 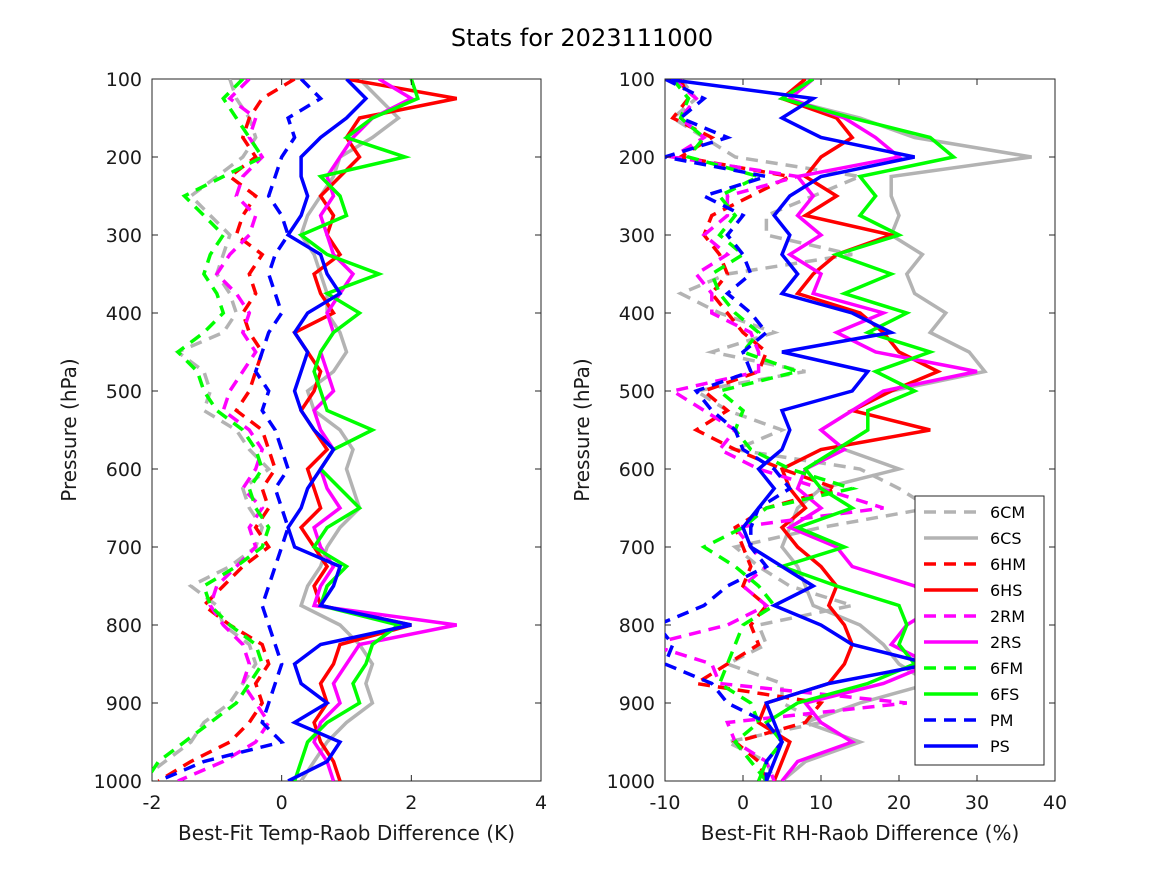 I want to click on temperature-series-6fm, so click(x=211, y=427).